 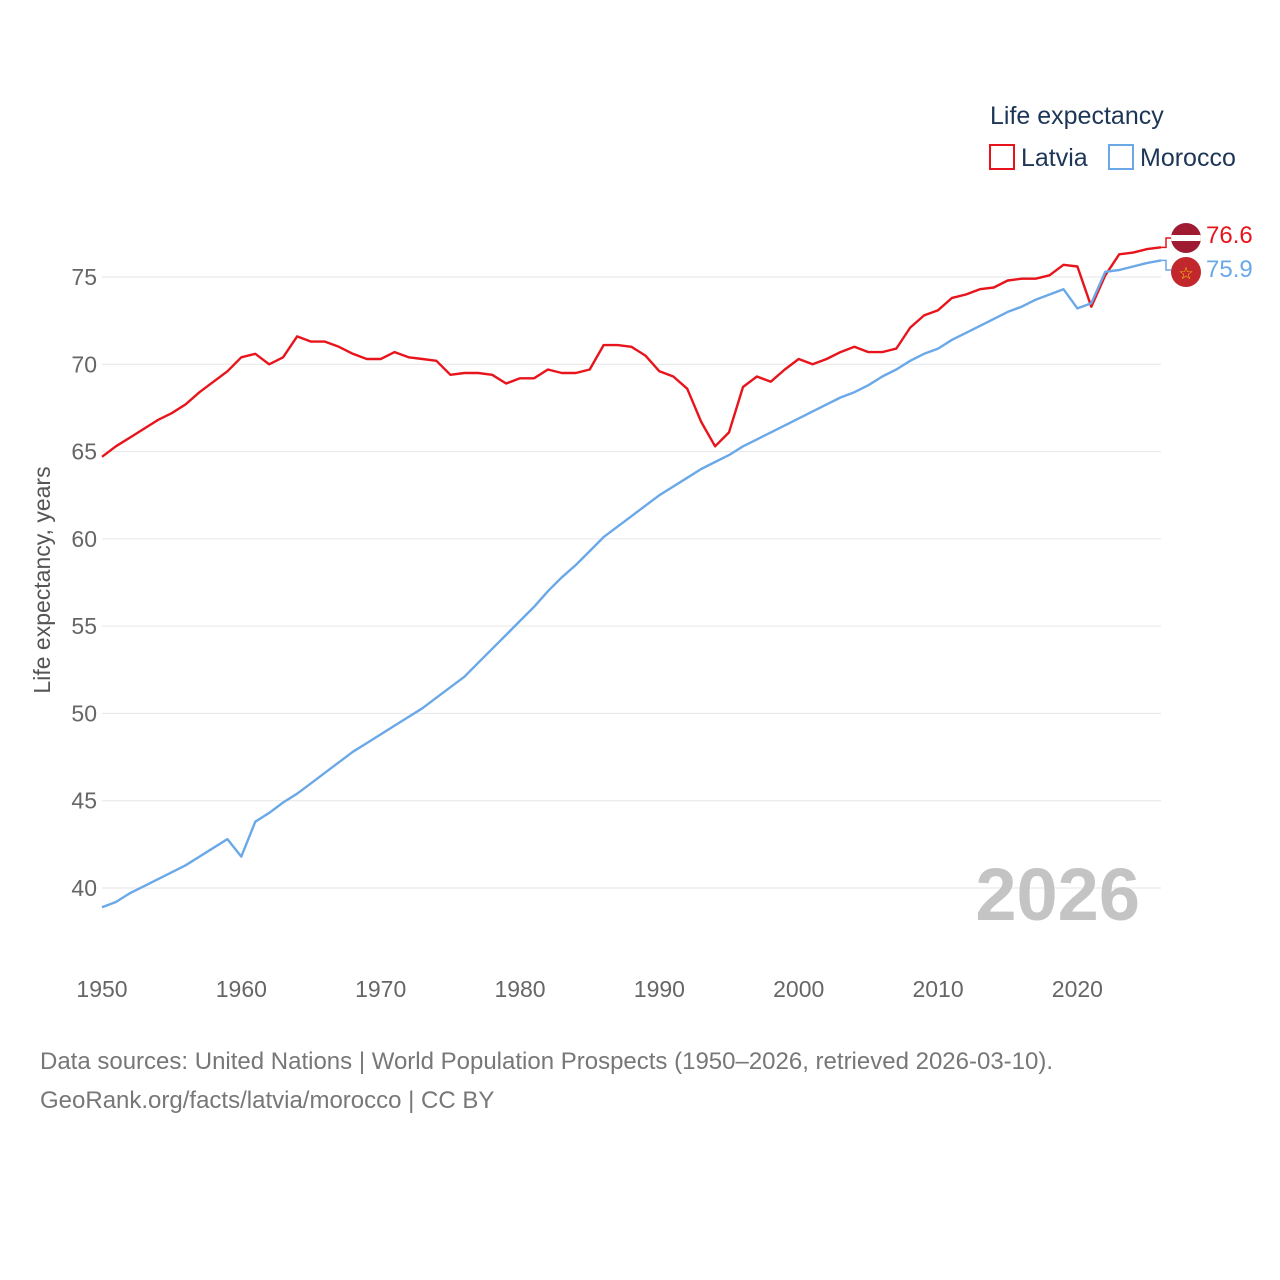 I want to click on y-tick-label-50: 50, so click(x=84, y=713).